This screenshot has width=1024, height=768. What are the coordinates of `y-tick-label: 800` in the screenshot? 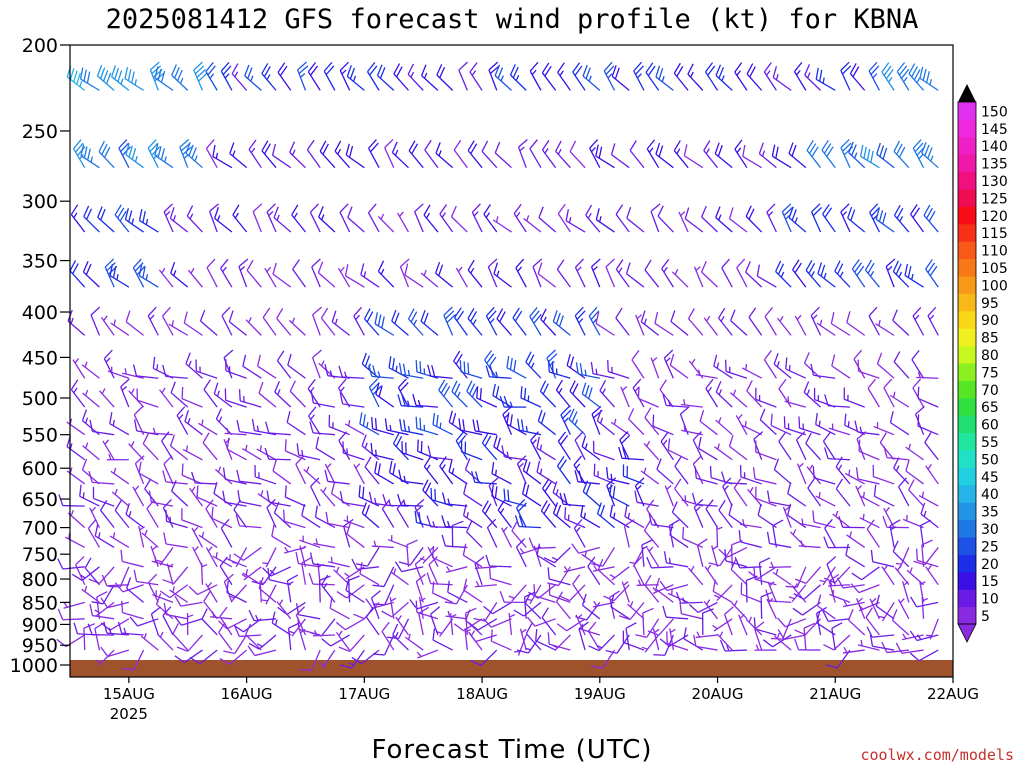 It's located at (40, 580).